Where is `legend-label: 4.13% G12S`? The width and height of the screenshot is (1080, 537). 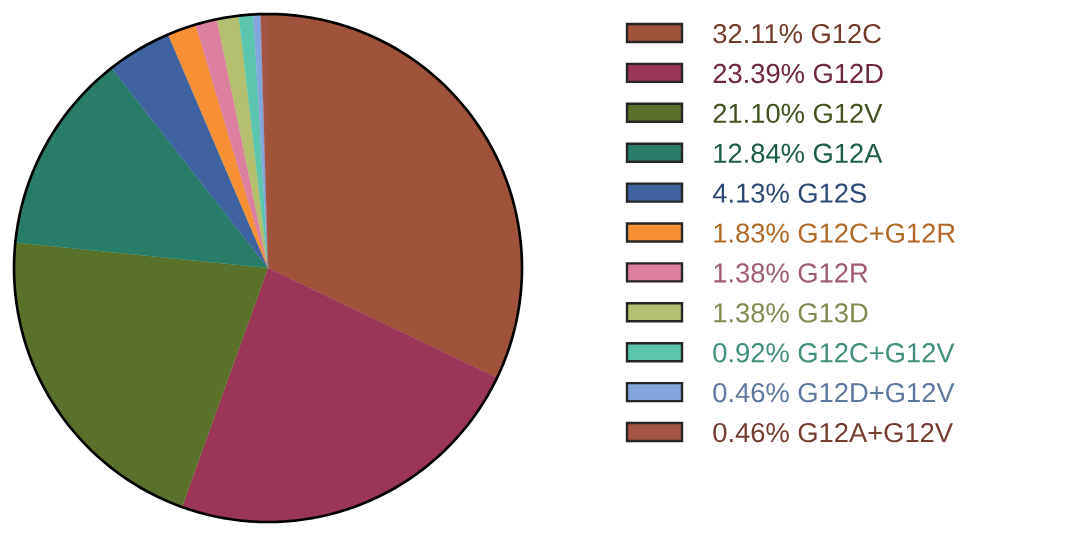
legend-label: 4.13% G12S is located at coordinates (789, 193).